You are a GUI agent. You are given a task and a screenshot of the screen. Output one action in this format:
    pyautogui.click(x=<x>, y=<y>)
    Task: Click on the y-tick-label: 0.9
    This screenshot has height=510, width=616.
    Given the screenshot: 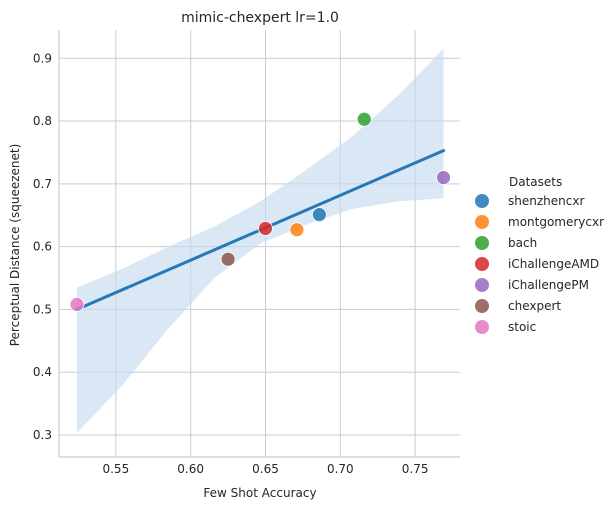 What is the action you would take?
    pyautogui.click(x=42, y=58)
    